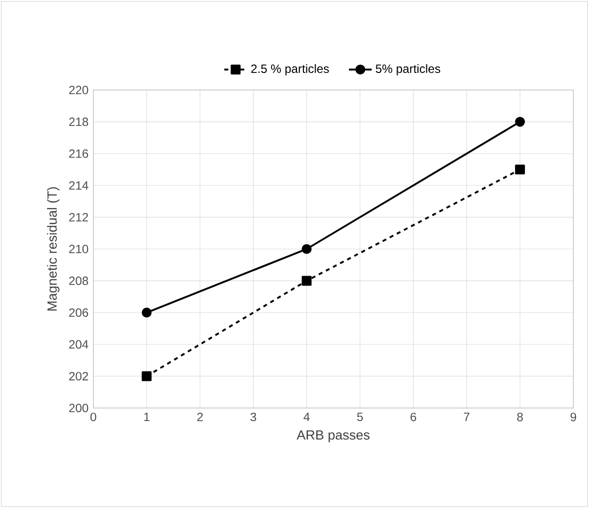  What do you see at coordinates (253, 417) in the screenshot?
I see `x-tick-label: 3` at bounding box center [253, 417].